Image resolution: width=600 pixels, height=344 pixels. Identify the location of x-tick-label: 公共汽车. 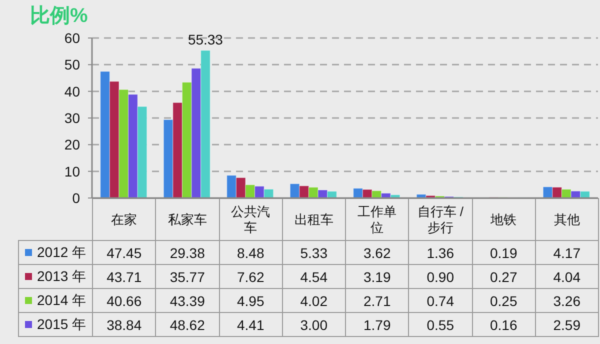
(251, 220).